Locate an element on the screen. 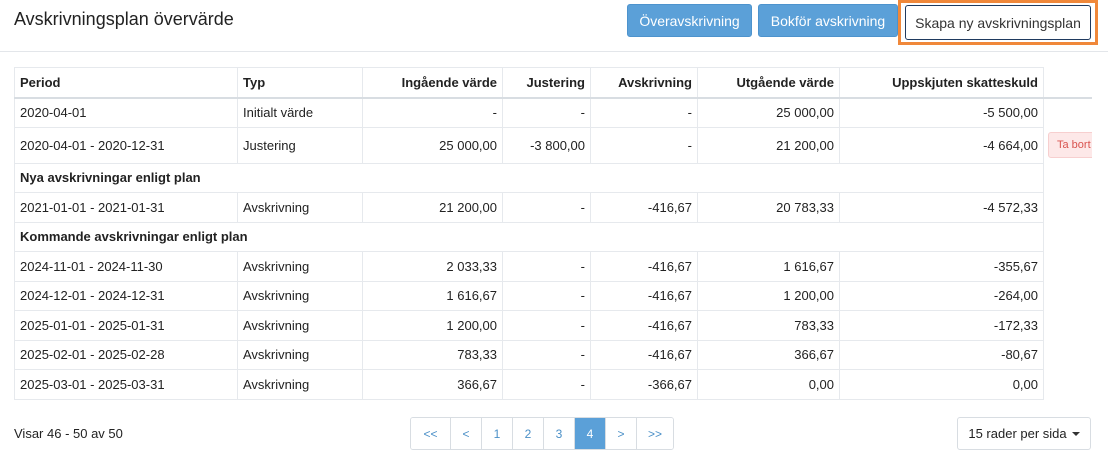 The height and width of the screenshot is (458, 1108). highlight-frame: Skapa ny avskrivningsplan is located at coordinates (998, 22).